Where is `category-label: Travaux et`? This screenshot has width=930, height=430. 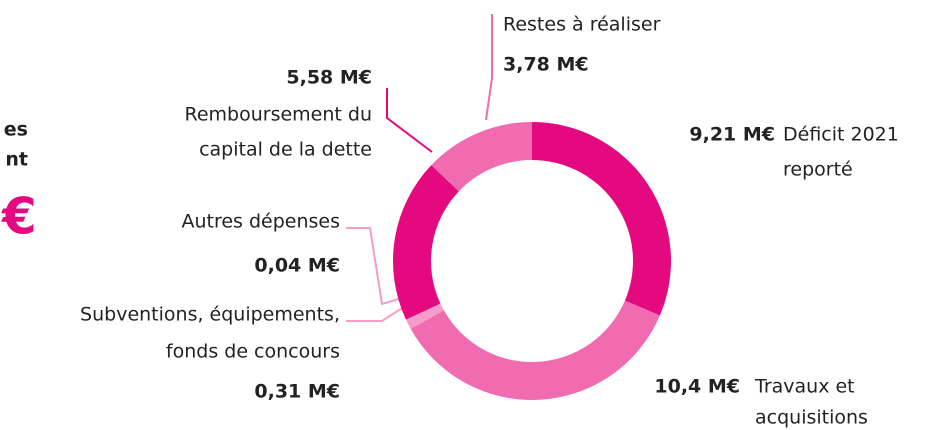
category-label: Travaux et is located at coordinates (804, 387).